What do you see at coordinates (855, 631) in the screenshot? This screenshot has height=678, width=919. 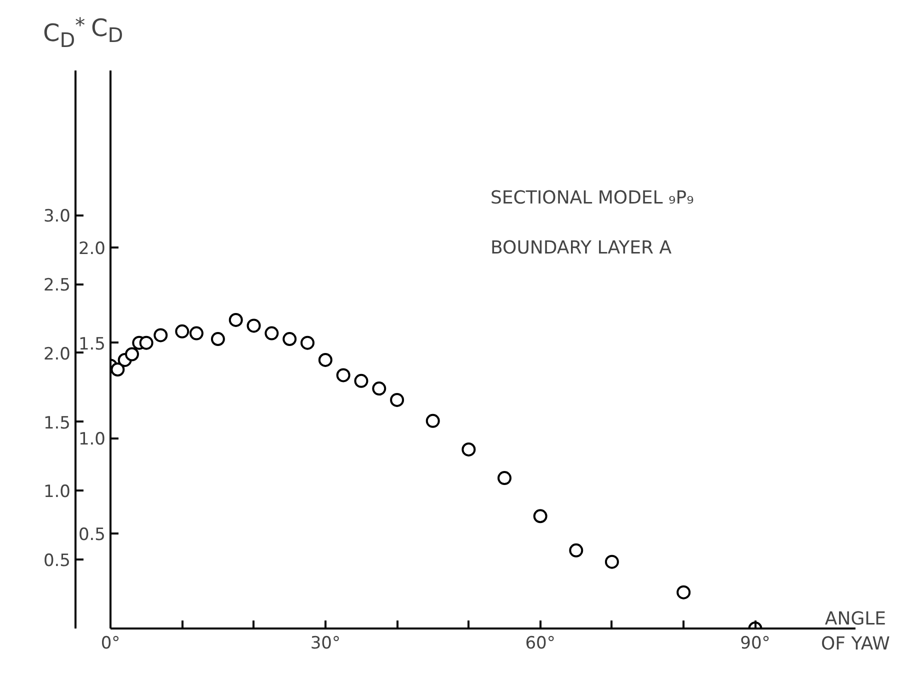 I see `x-axis-title: ANGLE OF YAW` at bounding box center [855, 631].